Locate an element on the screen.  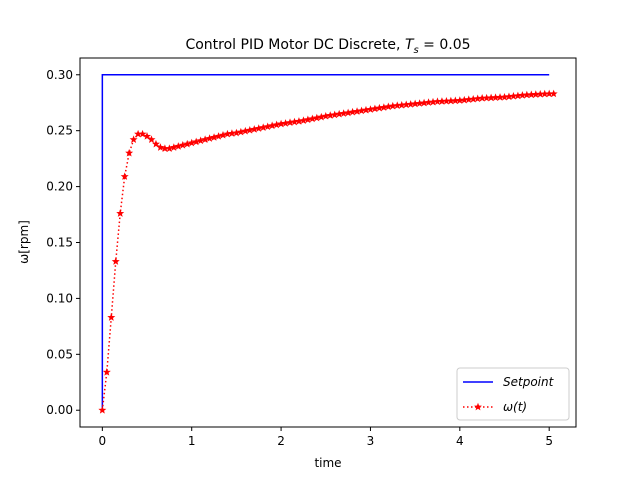
x-tick-label: 1 is located at coordinates (192, 441).